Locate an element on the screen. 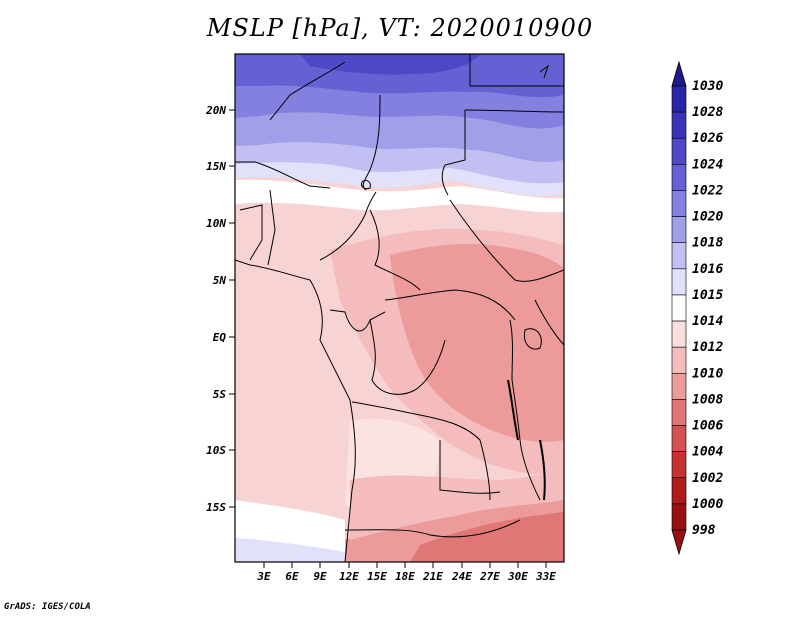  lat-label: 5N is located at coordinates (220, 280).